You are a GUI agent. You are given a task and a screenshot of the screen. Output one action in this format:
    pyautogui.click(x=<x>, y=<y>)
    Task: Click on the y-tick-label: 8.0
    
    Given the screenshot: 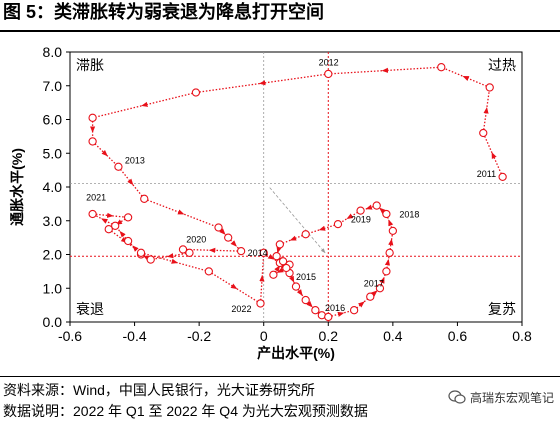 What is the action you would take?
    pyautogui.click(x=53, y=52)
    